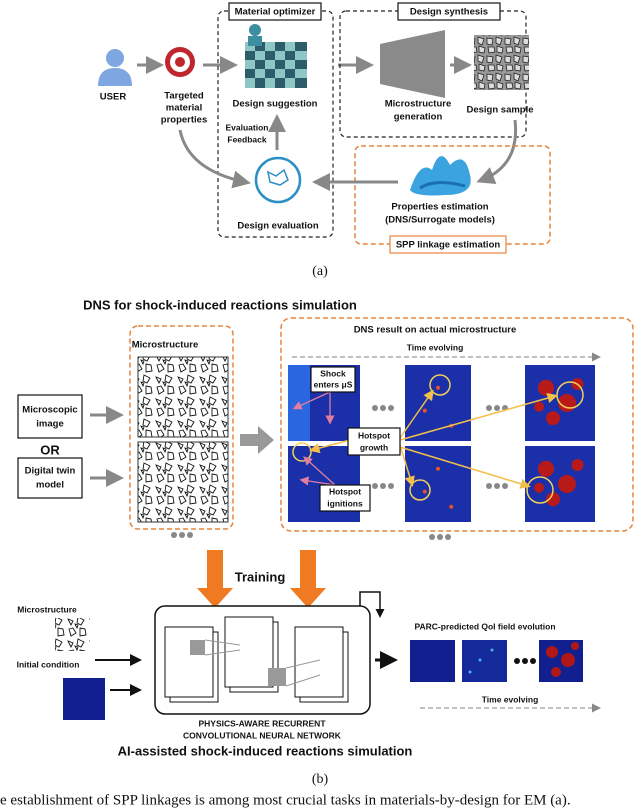 The width and height of the screenshot is (640, 811). Describe the element at coordinates (440, 220) in the screenshot. I see `properties-line: (DNS/Surrogate models)` at that location.